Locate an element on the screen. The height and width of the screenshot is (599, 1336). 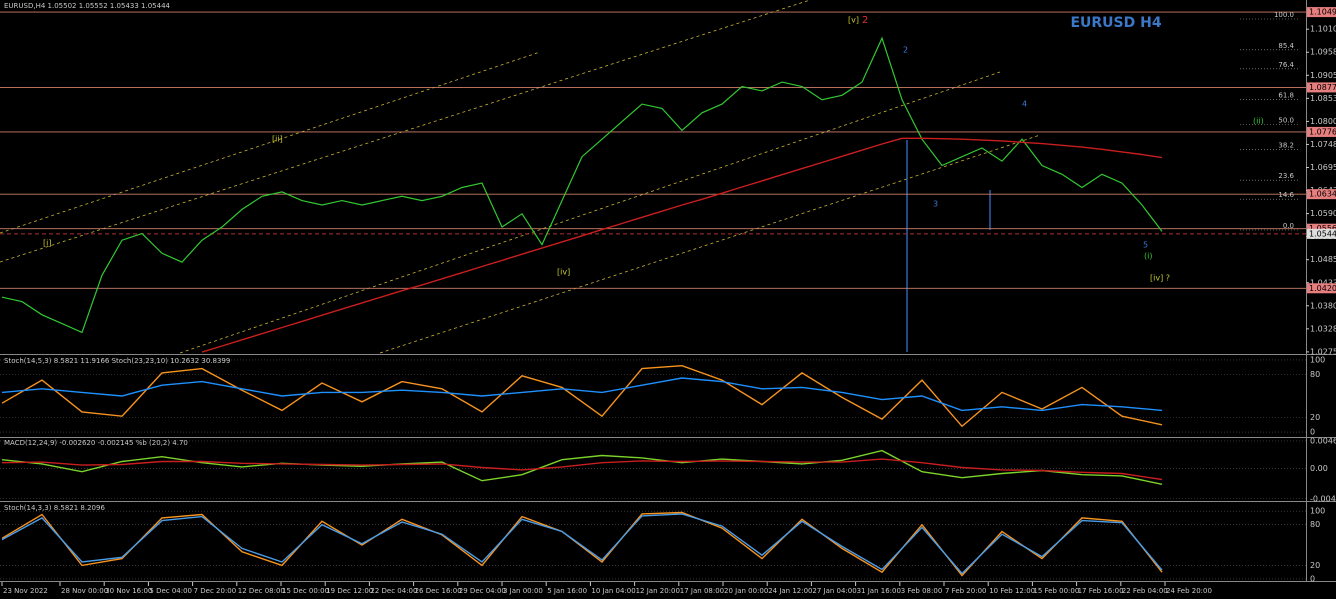
x-tick-label: 12 Dec 08:00 is located at coordinates (261, 591).